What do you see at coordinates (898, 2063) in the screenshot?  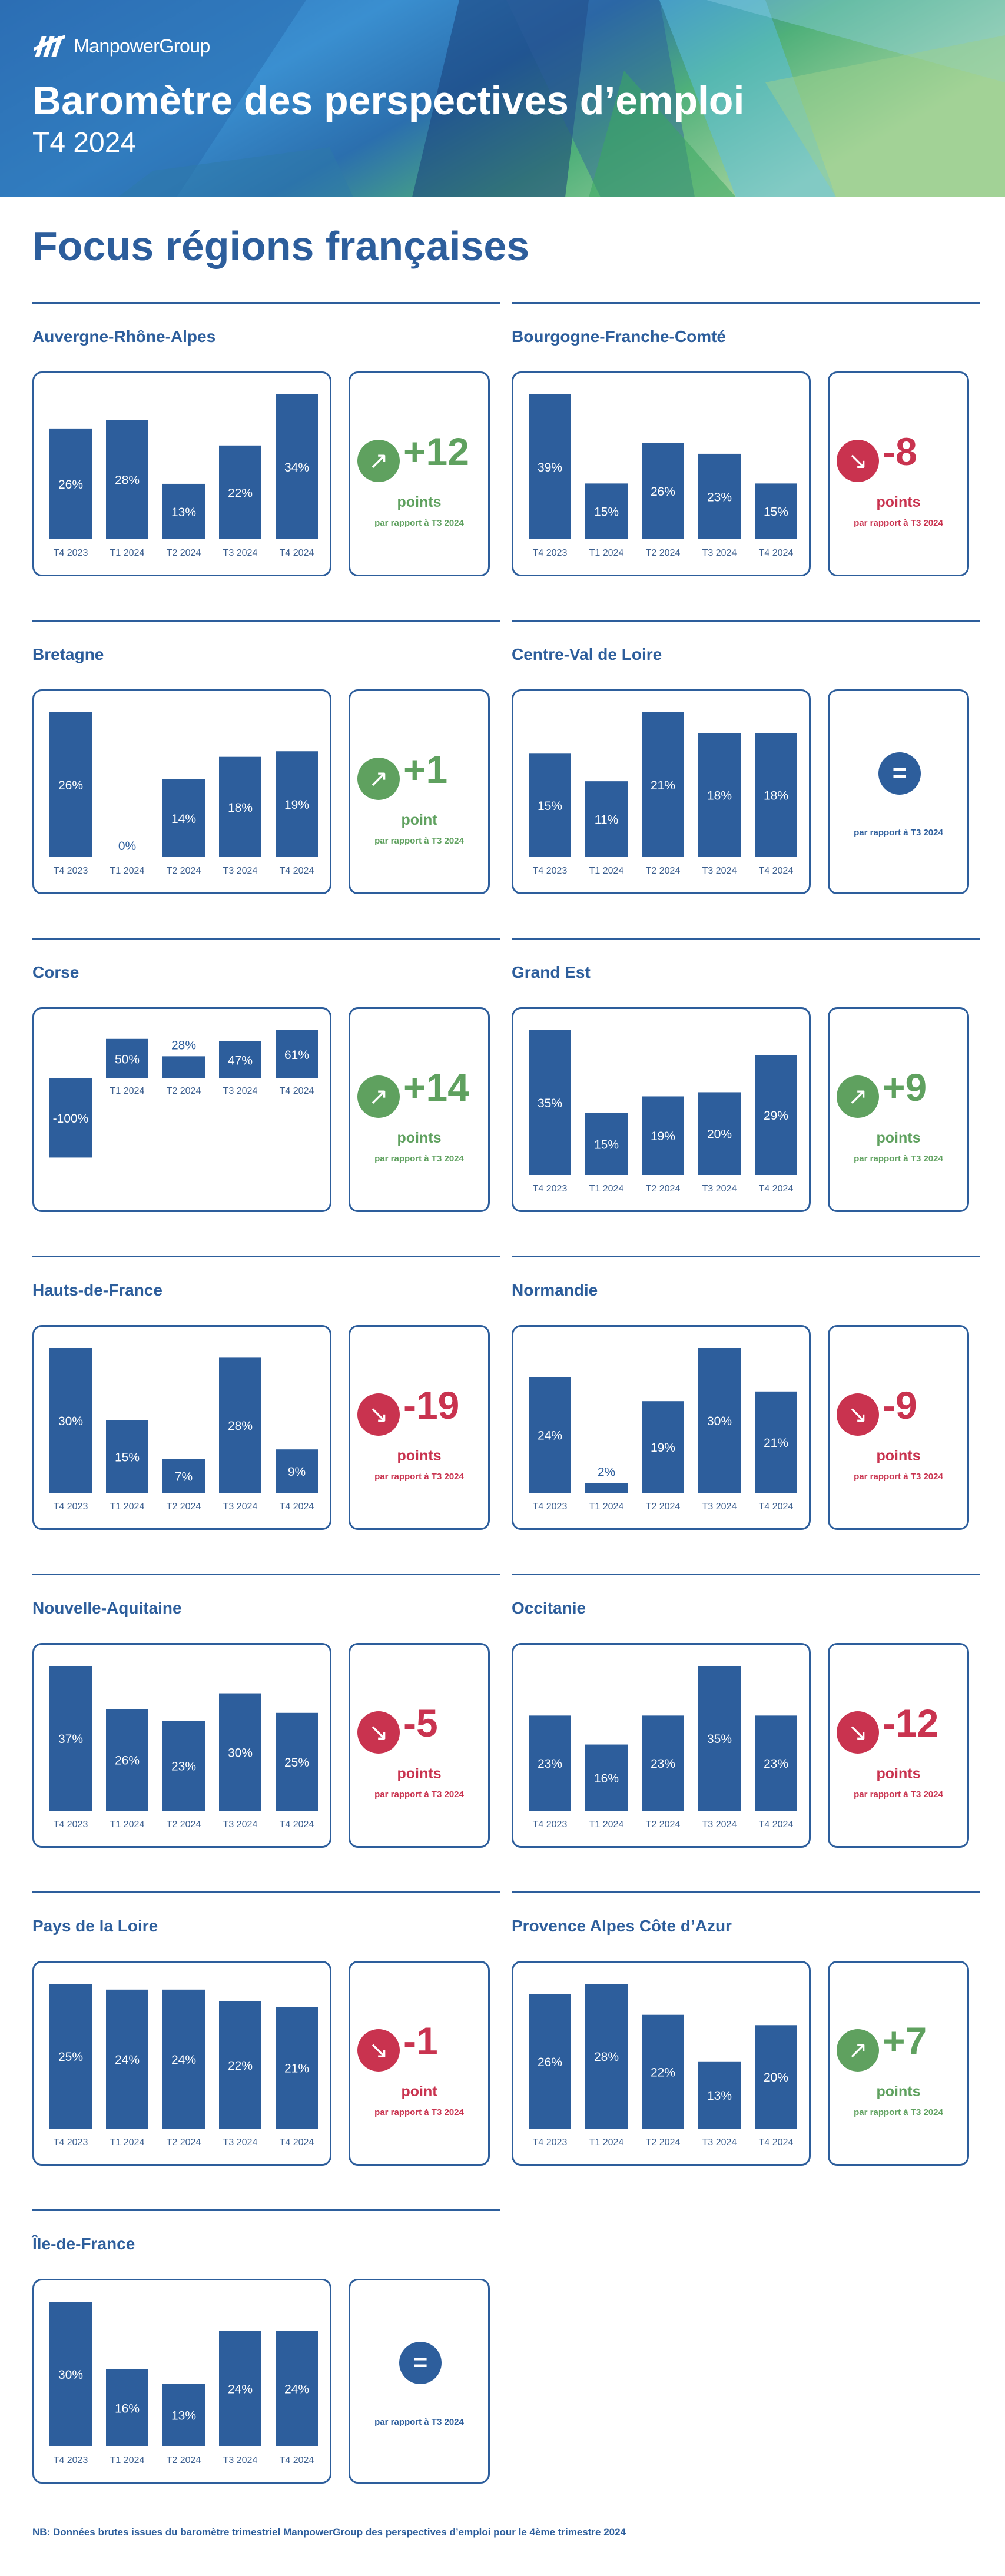 I see `variation-card: ↗ +7 points par rapport à T3 2024` at bounding box center [898, 2063].